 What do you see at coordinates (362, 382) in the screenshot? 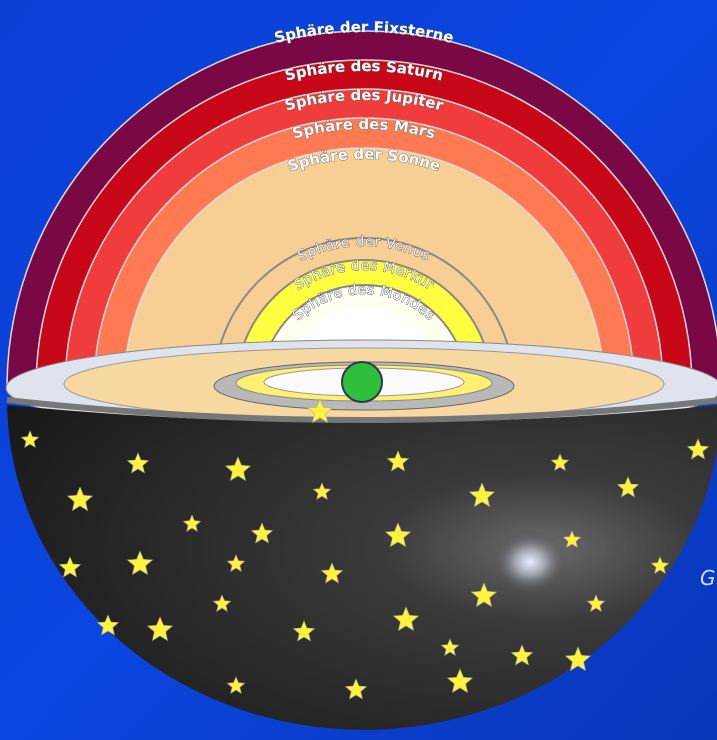
I see `earth` at bounding box center [362, 382].